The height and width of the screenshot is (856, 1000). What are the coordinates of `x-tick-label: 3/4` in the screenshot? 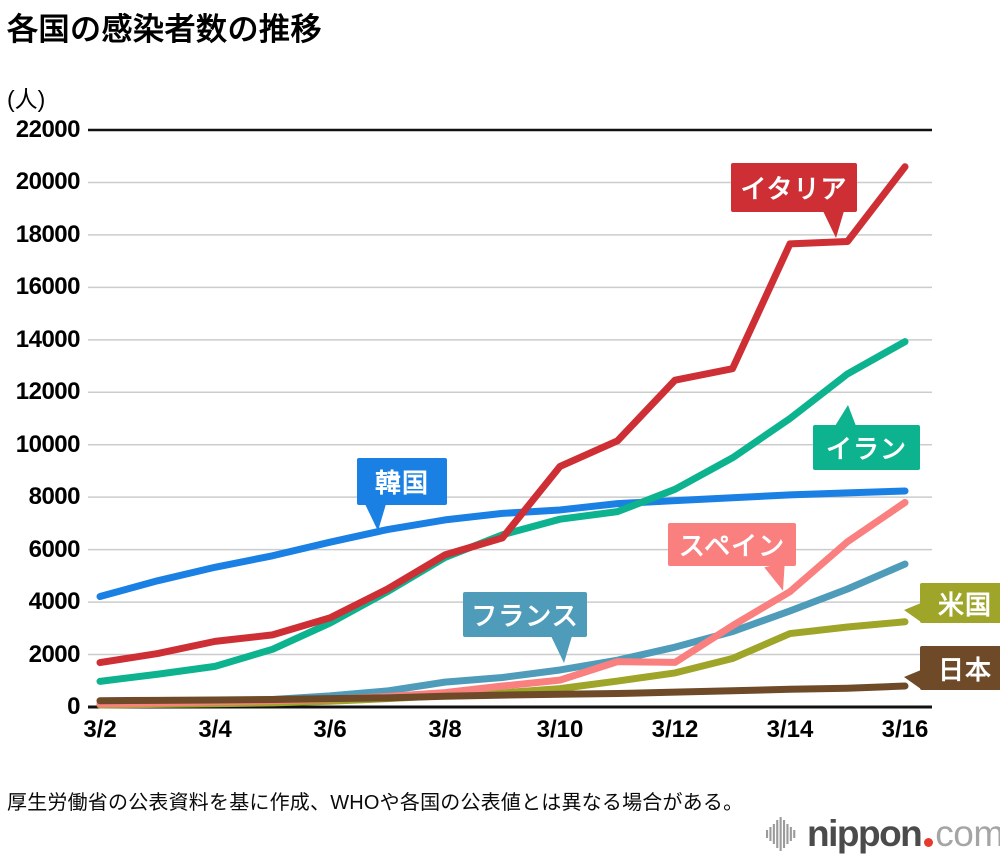 It's located at (215, 729).